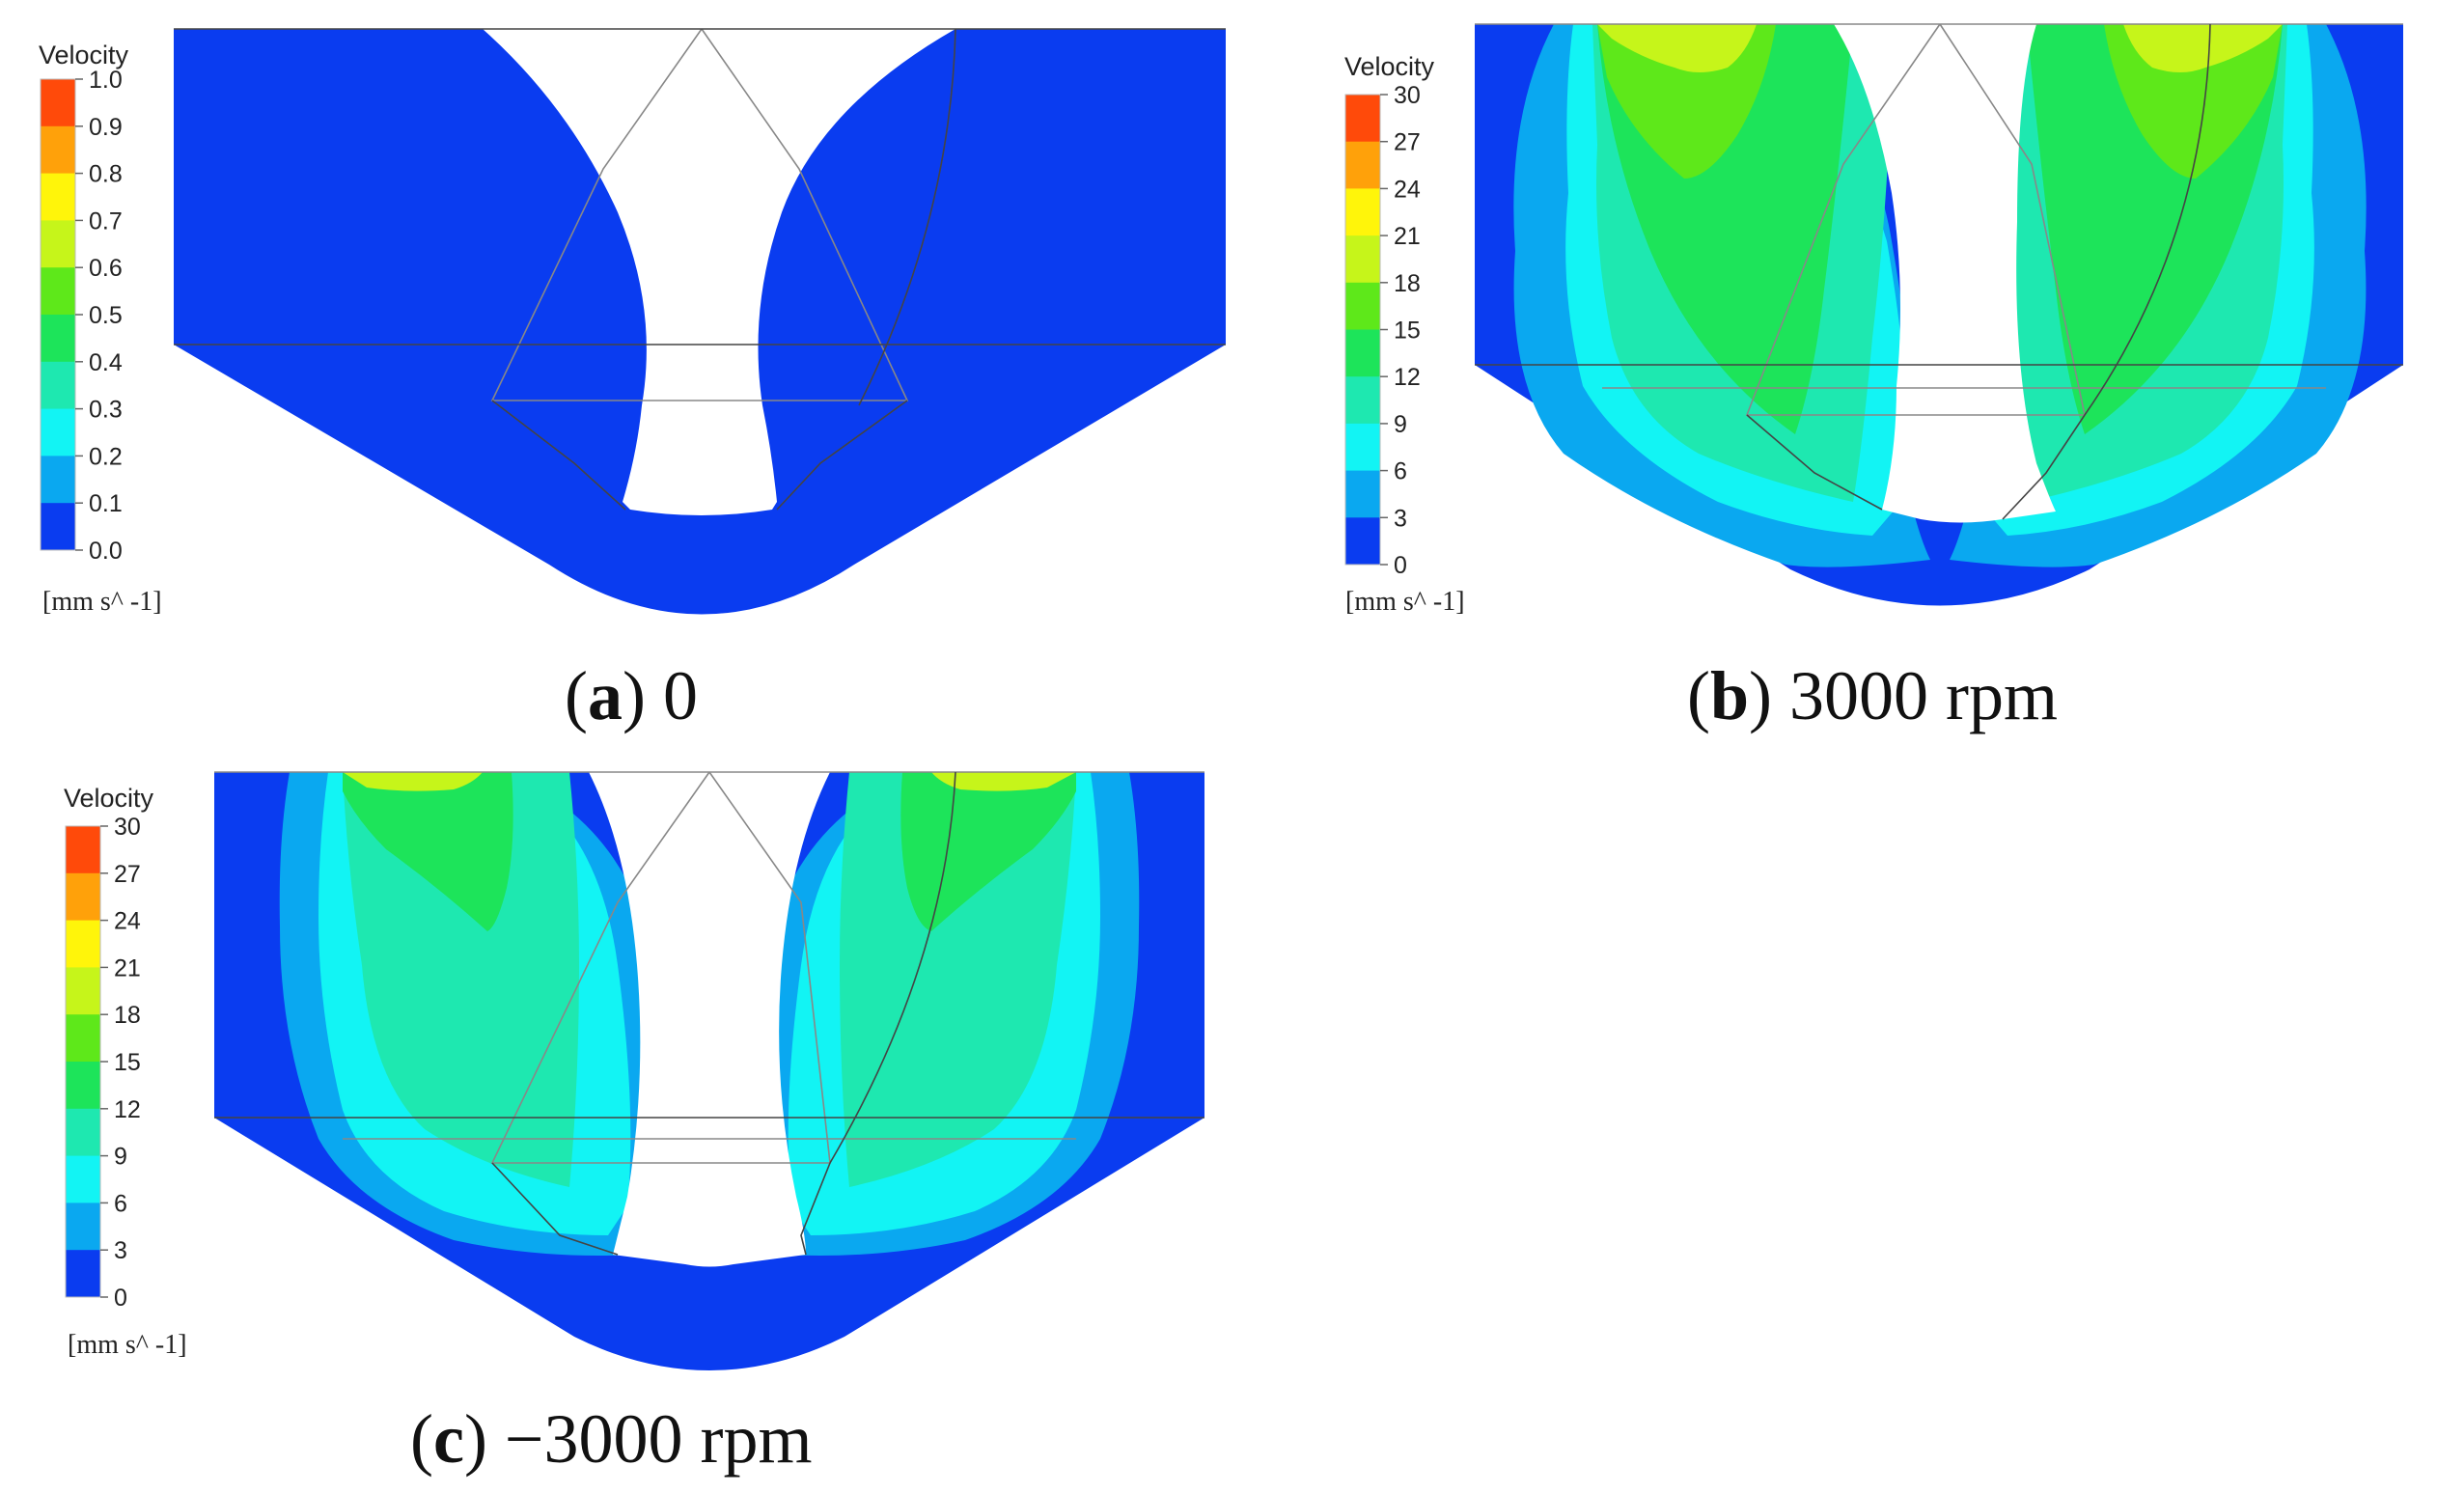  Describe the element at coordinates (106, 551) in the screenshot. I see `colorbar-tick-label: 0.0` at that location.